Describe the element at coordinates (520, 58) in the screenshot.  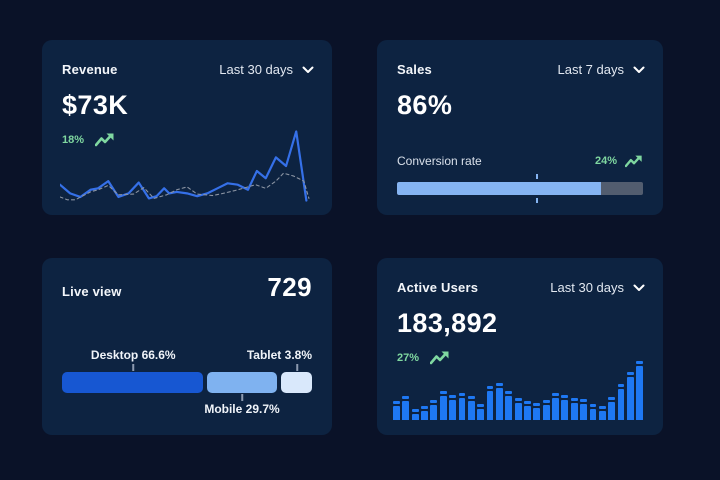
I see `sales-card-header: Sales Last 7 days` at that location.